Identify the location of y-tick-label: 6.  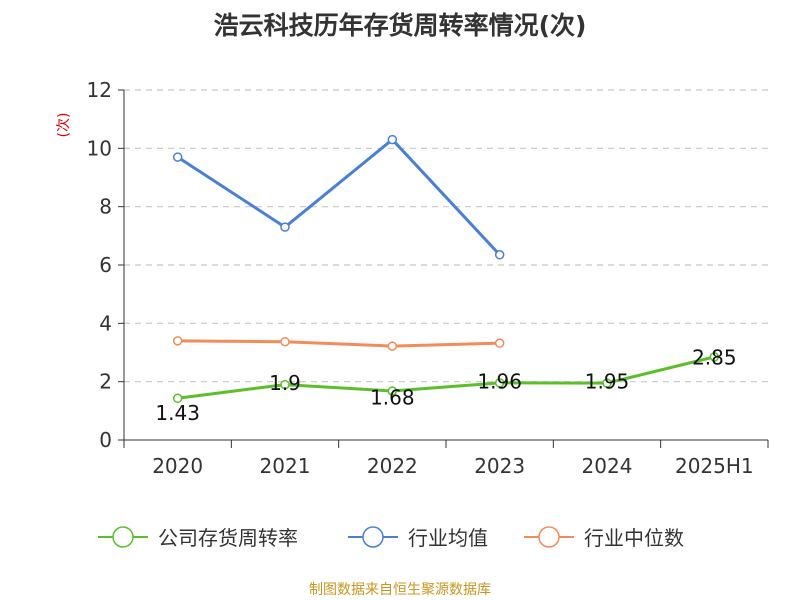
(105, 265).